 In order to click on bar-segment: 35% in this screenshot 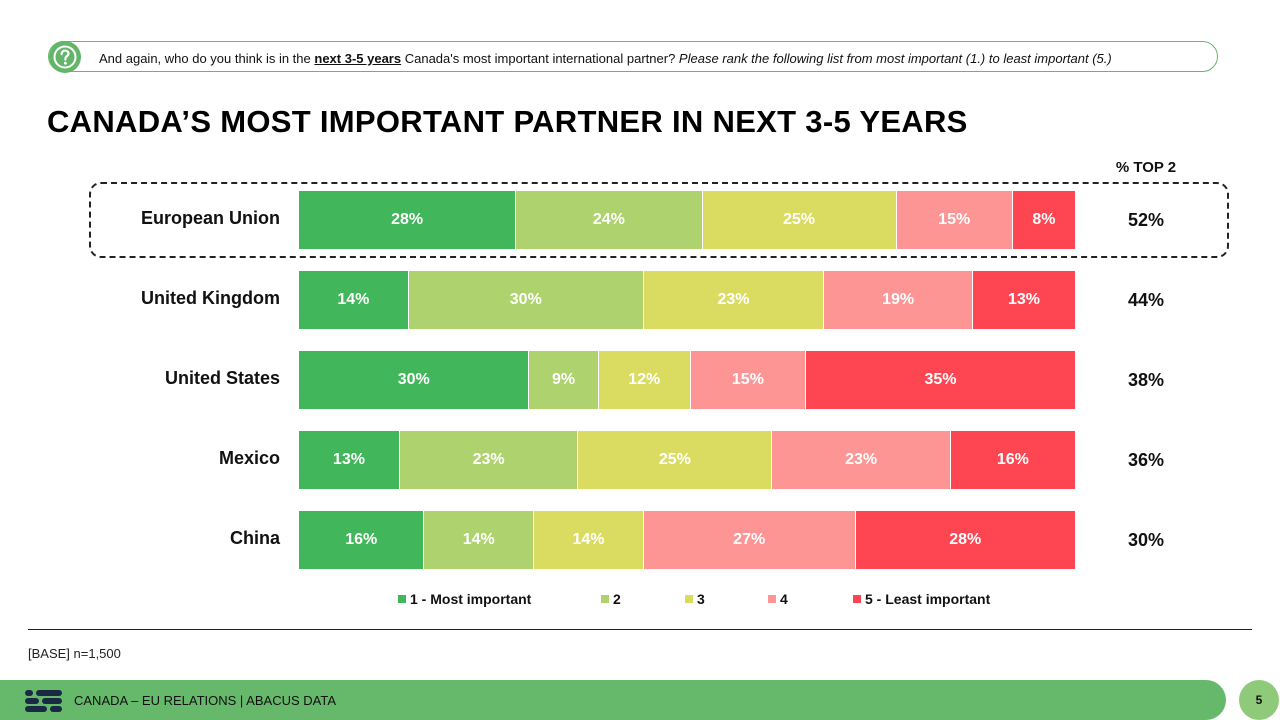, I will do `click(940, 380)`.